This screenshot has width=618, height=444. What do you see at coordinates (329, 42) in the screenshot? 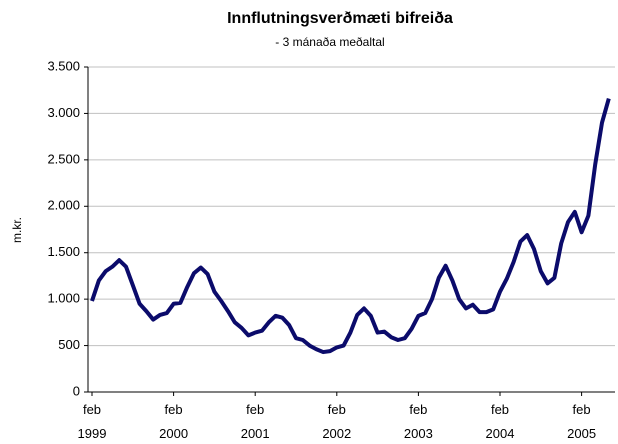
I see `chart-subtitle: - 3 mánaða meðaltal` at bounding box center [329, 42].